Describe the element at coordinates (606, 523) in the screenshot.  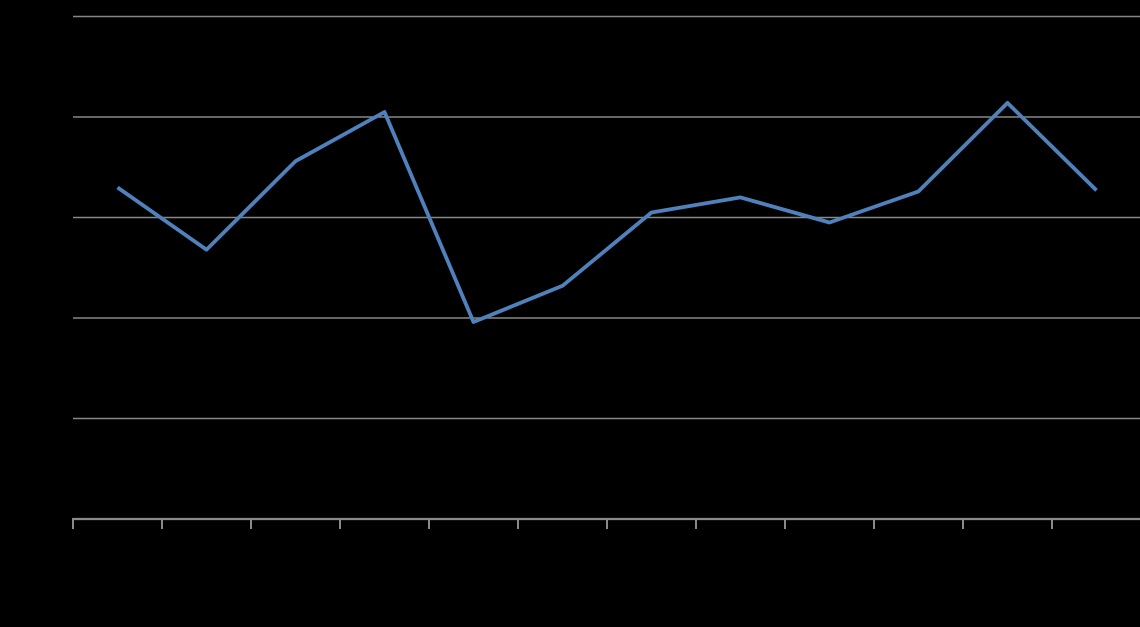
I see `x-axis-group` at that location.